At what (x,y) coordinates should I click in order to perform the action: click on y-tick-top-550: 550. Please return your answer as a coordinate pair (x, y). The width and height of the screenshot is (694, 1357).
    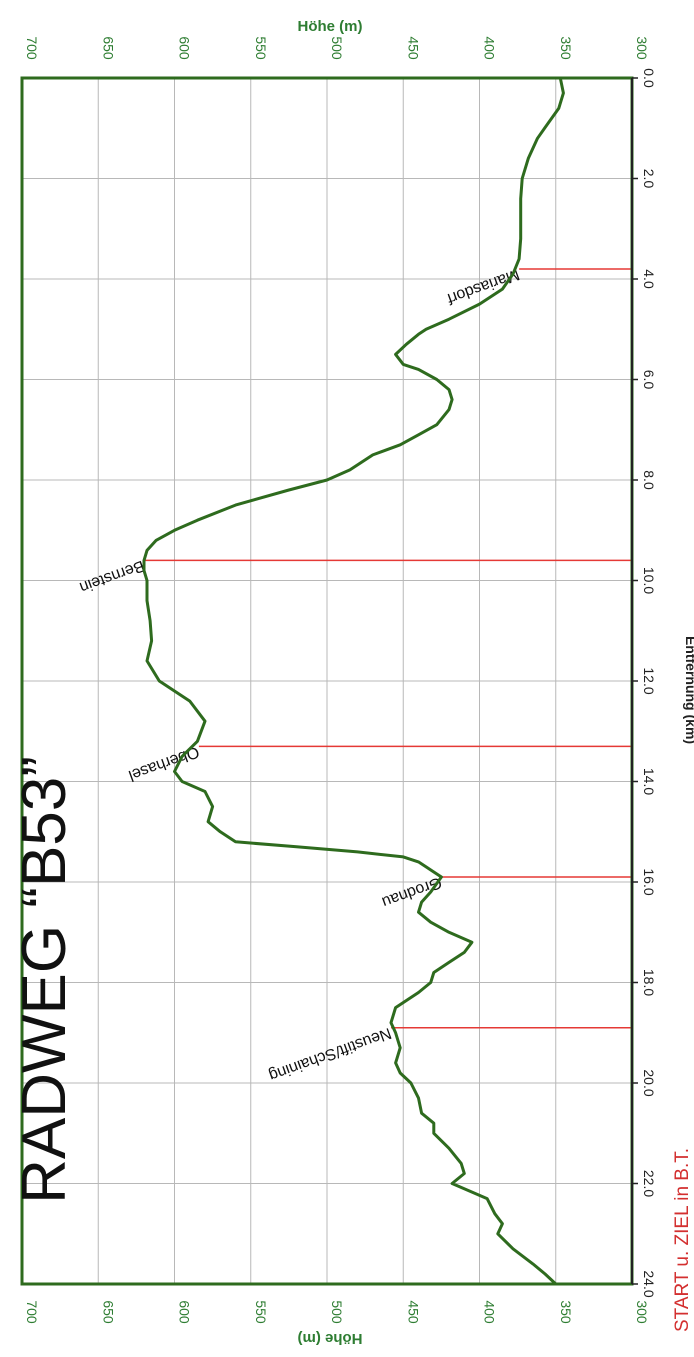
    Looking at the image, I should click on (261, 48).